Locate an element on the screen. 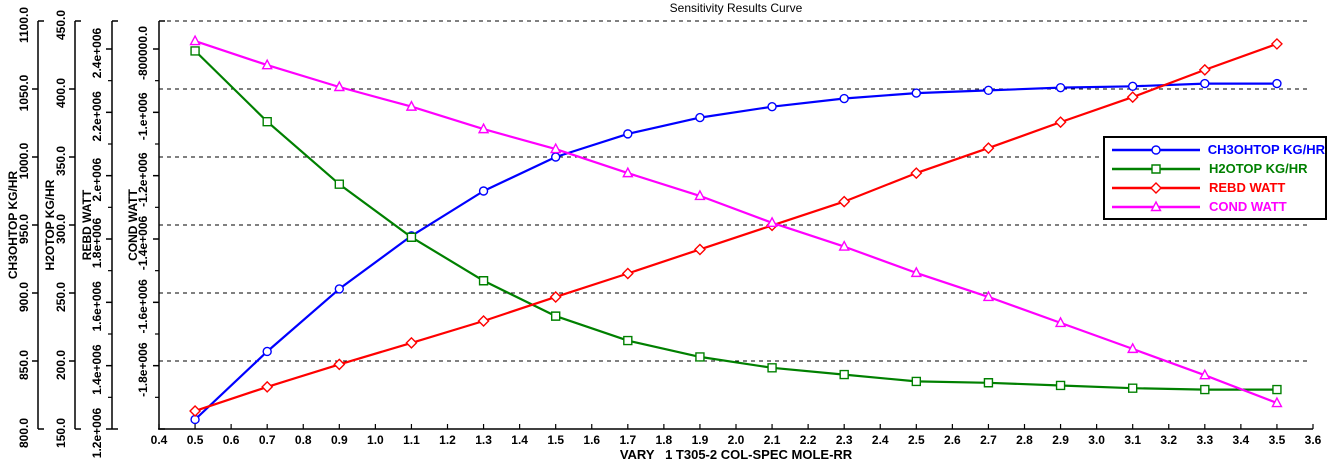 This screenshot has height=472, width=1336. svg-text: 2.1 is located at coordinates (772, 440).